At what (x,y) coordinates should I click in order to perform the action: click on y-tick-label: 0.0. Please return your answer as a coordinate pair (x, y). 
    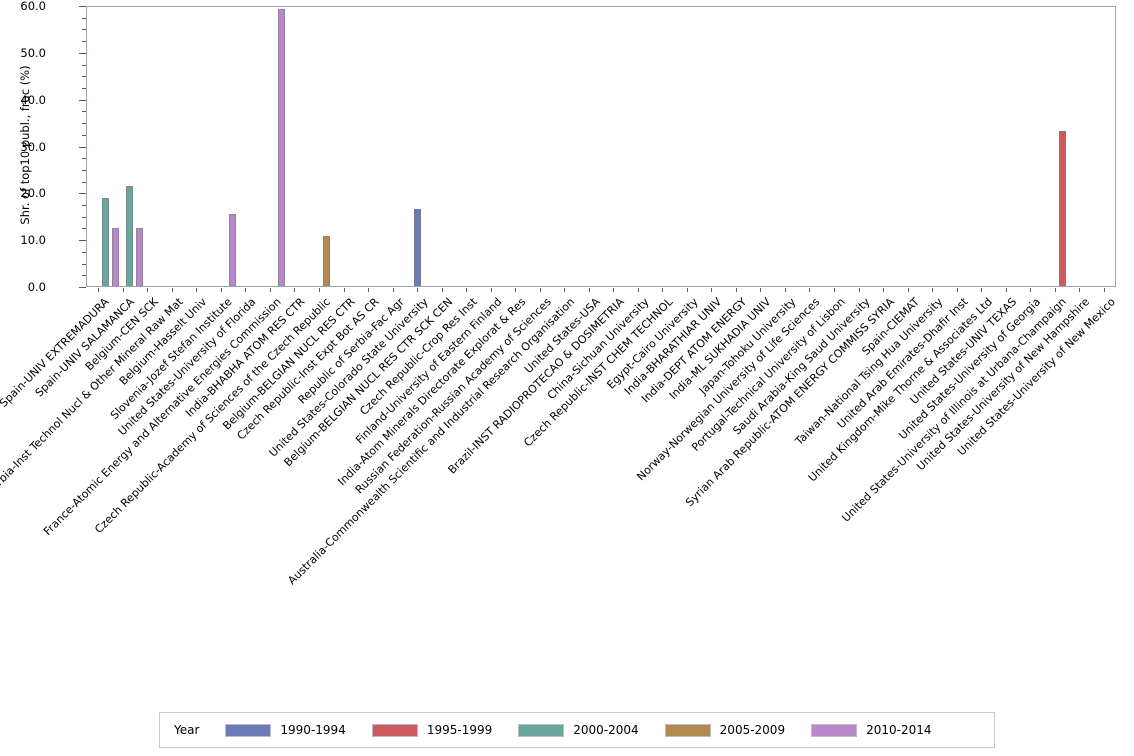
    Looking at the image, I should click on (36, 287).